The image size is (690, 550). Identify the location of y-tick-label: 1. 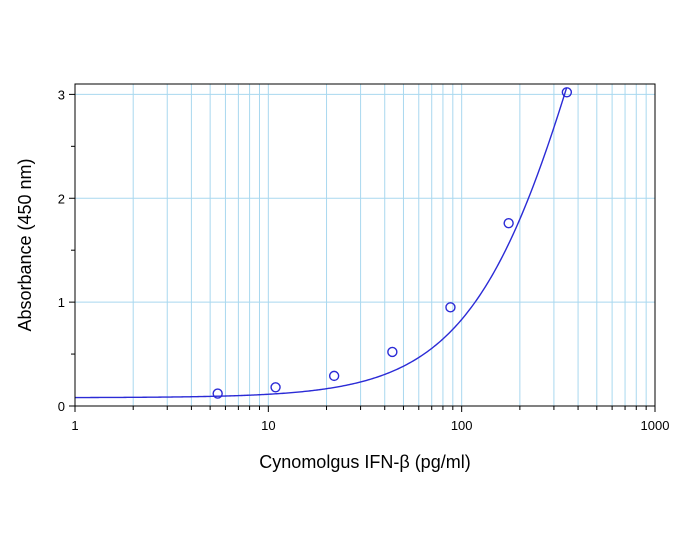
(61, 302).